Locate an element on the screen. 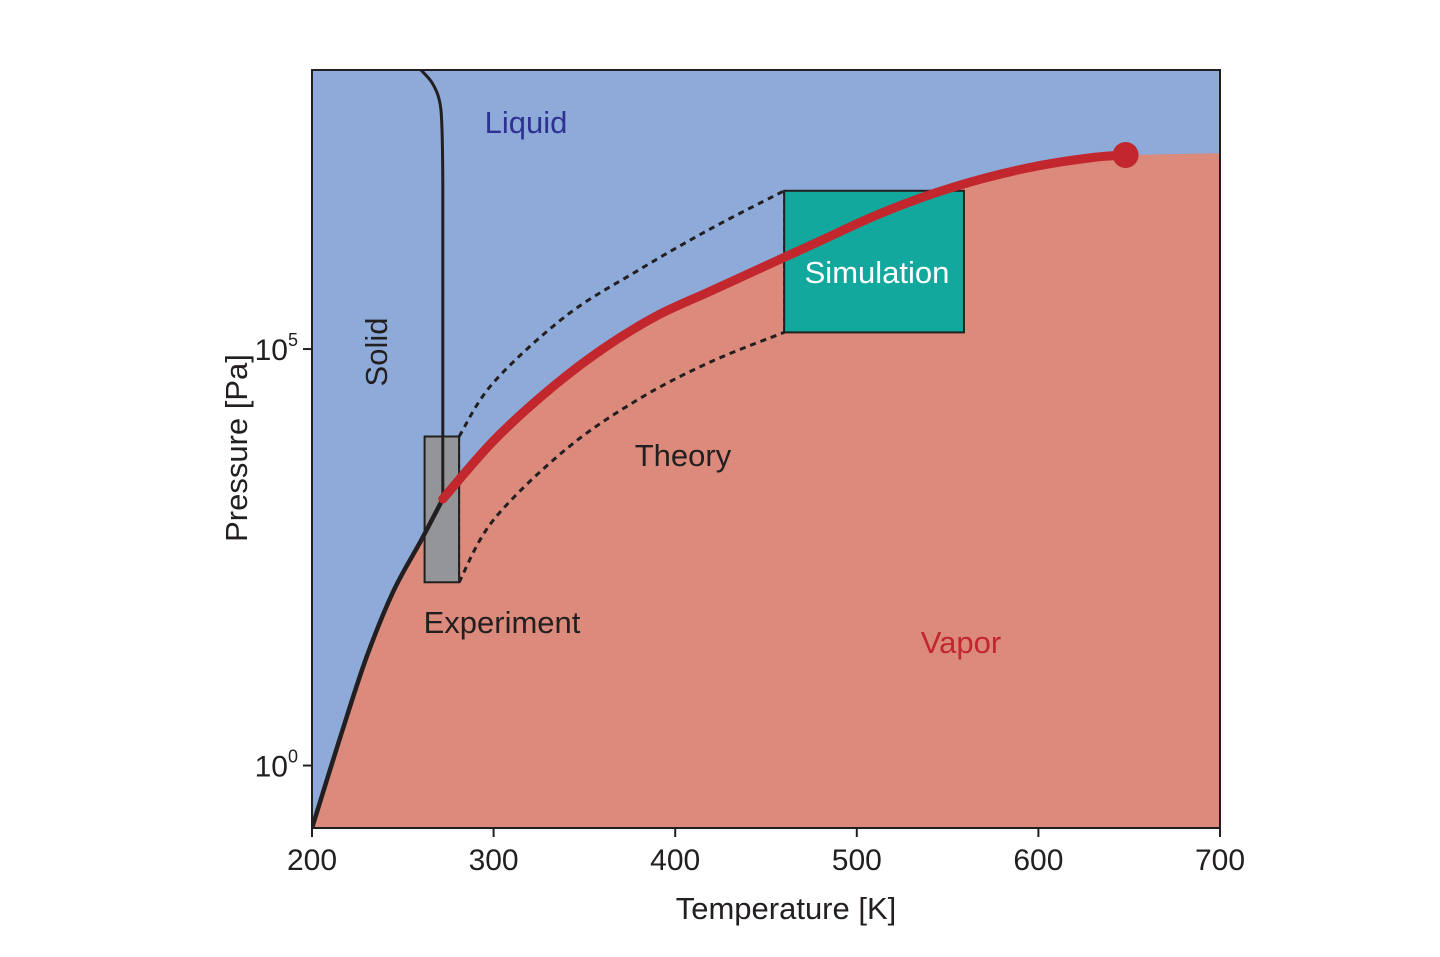 The height and width of the screenshot is (957, 1440). melting-curve is located at coordinates (432, 285).